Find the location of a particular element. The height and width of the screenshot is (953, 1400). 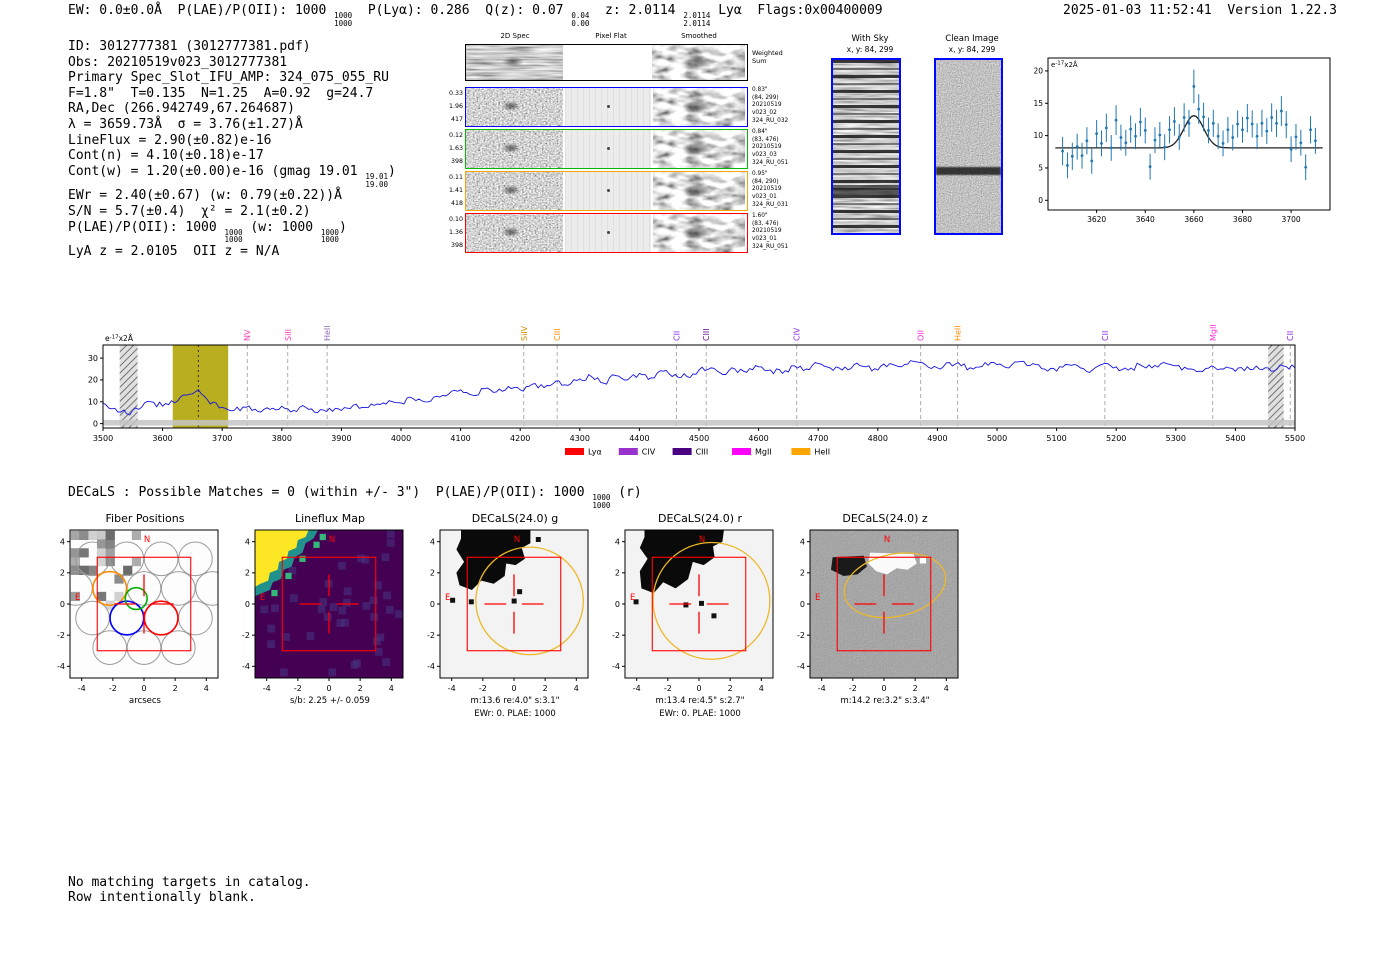

svg-shape is located at coordinates (968, 146).